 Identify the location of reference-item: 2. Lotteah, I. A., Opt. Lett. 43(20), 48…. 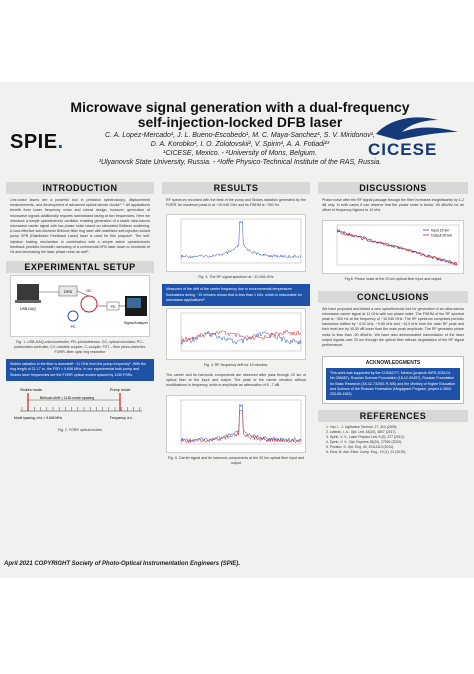
(361, 432).